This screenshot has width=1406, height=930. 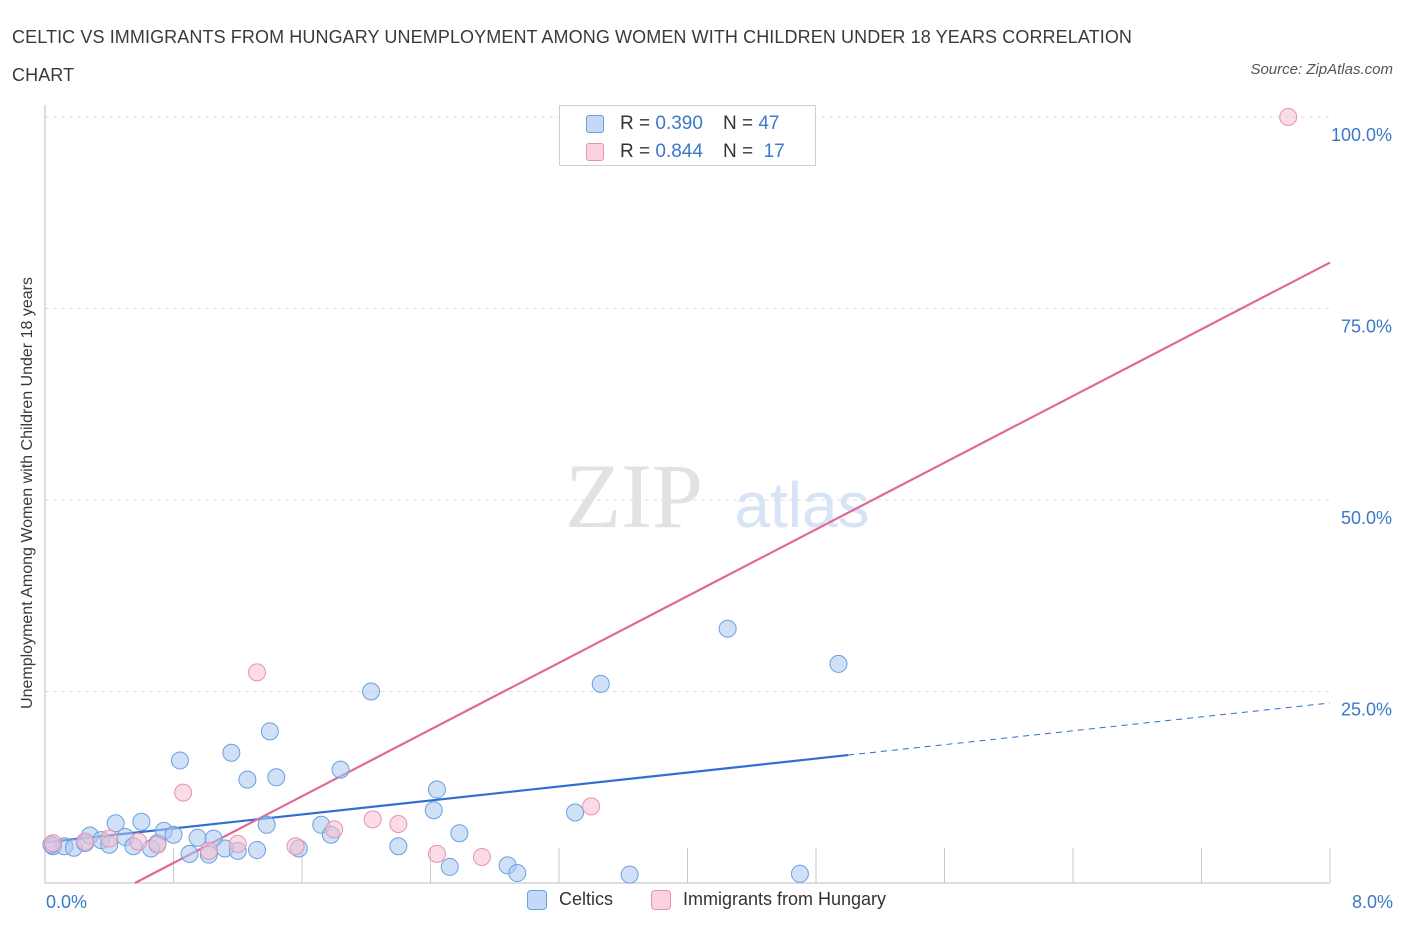 What do you see at coordinates (1321, 69) in the screenshot?
I see `source-label: Source: ZipAtlas.com` at bounding box center [1321, 69].